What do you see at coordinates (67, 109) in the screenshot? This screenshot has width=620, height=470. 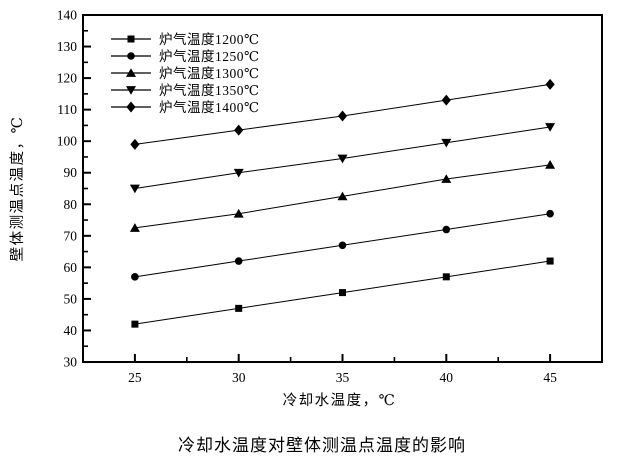 I see `y-tick-label: 110` at bounding box center [67, 109].